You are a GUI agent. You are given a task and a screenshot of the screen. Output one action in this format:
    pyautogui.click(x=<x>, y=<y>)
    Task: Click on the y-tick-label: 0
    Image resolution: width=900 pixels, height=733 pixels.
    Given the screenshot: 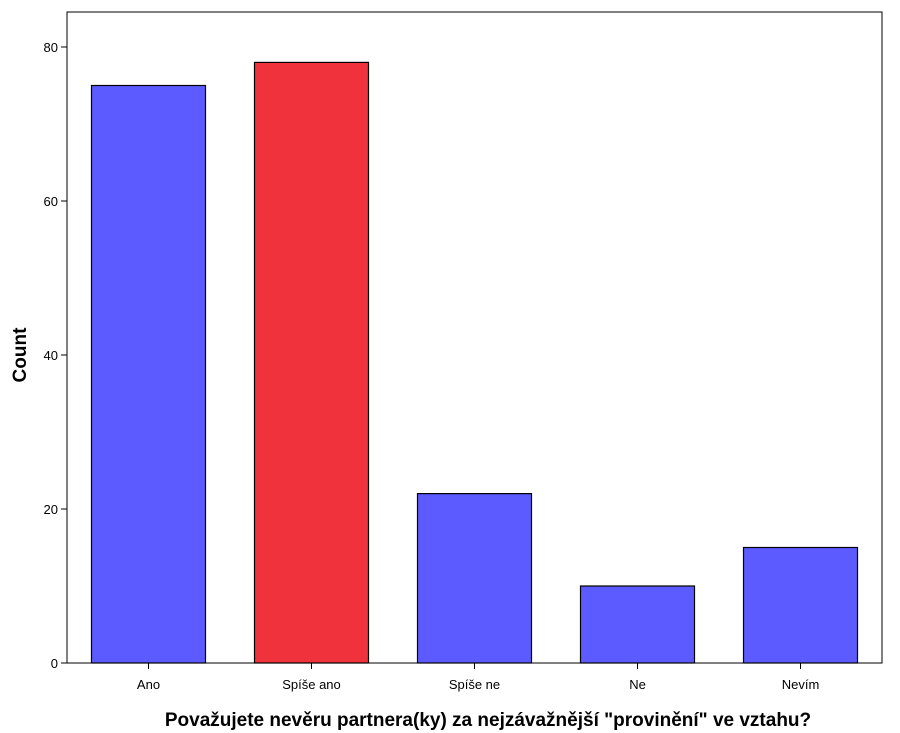 What is the action you would take?
    pyautogui.click(x=54, y=663)
    